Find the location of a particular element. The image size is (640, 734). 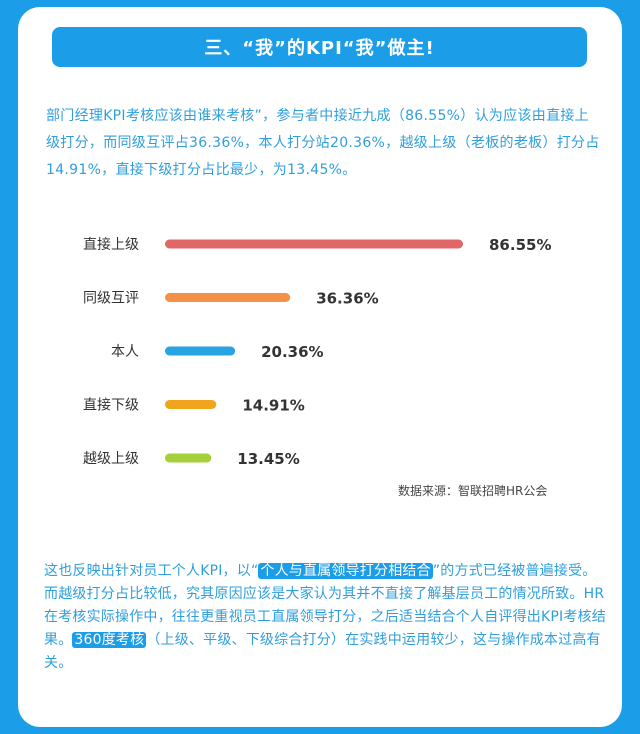

highlight-360-review: 360度考核 is located at coordinates (109, 640).